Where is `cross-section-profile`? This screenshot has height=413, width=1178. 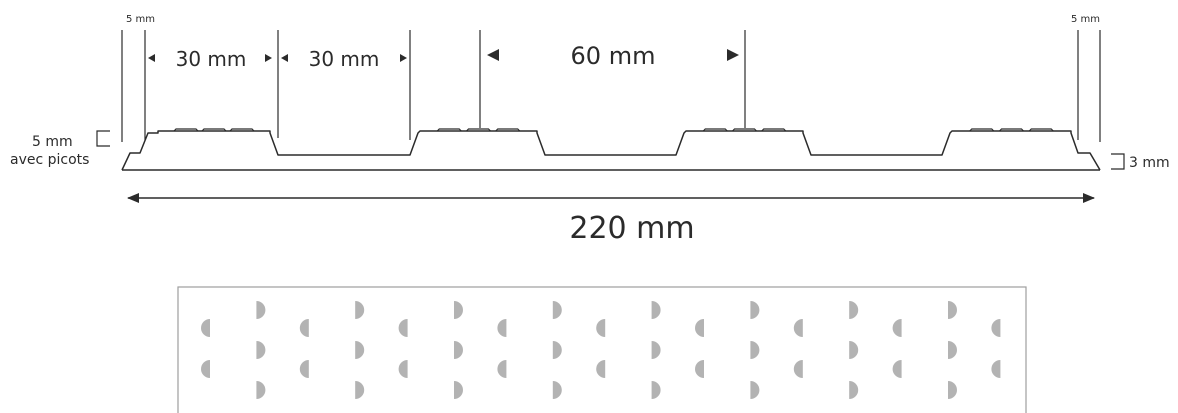 cross-section-profile is located at coordinates (611, 150).